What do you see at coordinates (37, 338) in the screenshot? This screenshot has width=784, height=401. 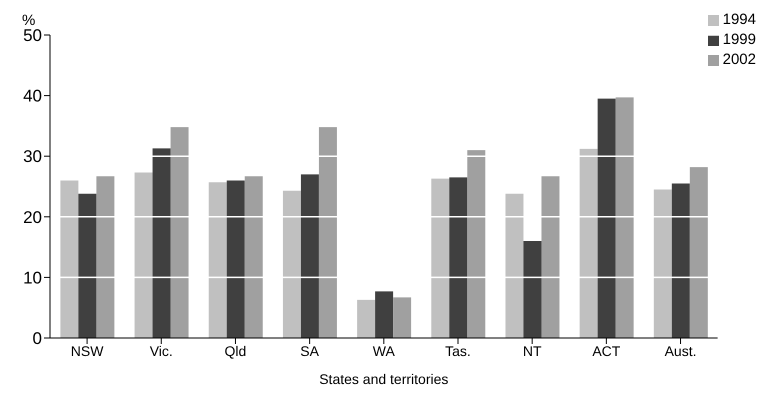 I see `y-tick-label: 0` at bounding box center [37, 338].